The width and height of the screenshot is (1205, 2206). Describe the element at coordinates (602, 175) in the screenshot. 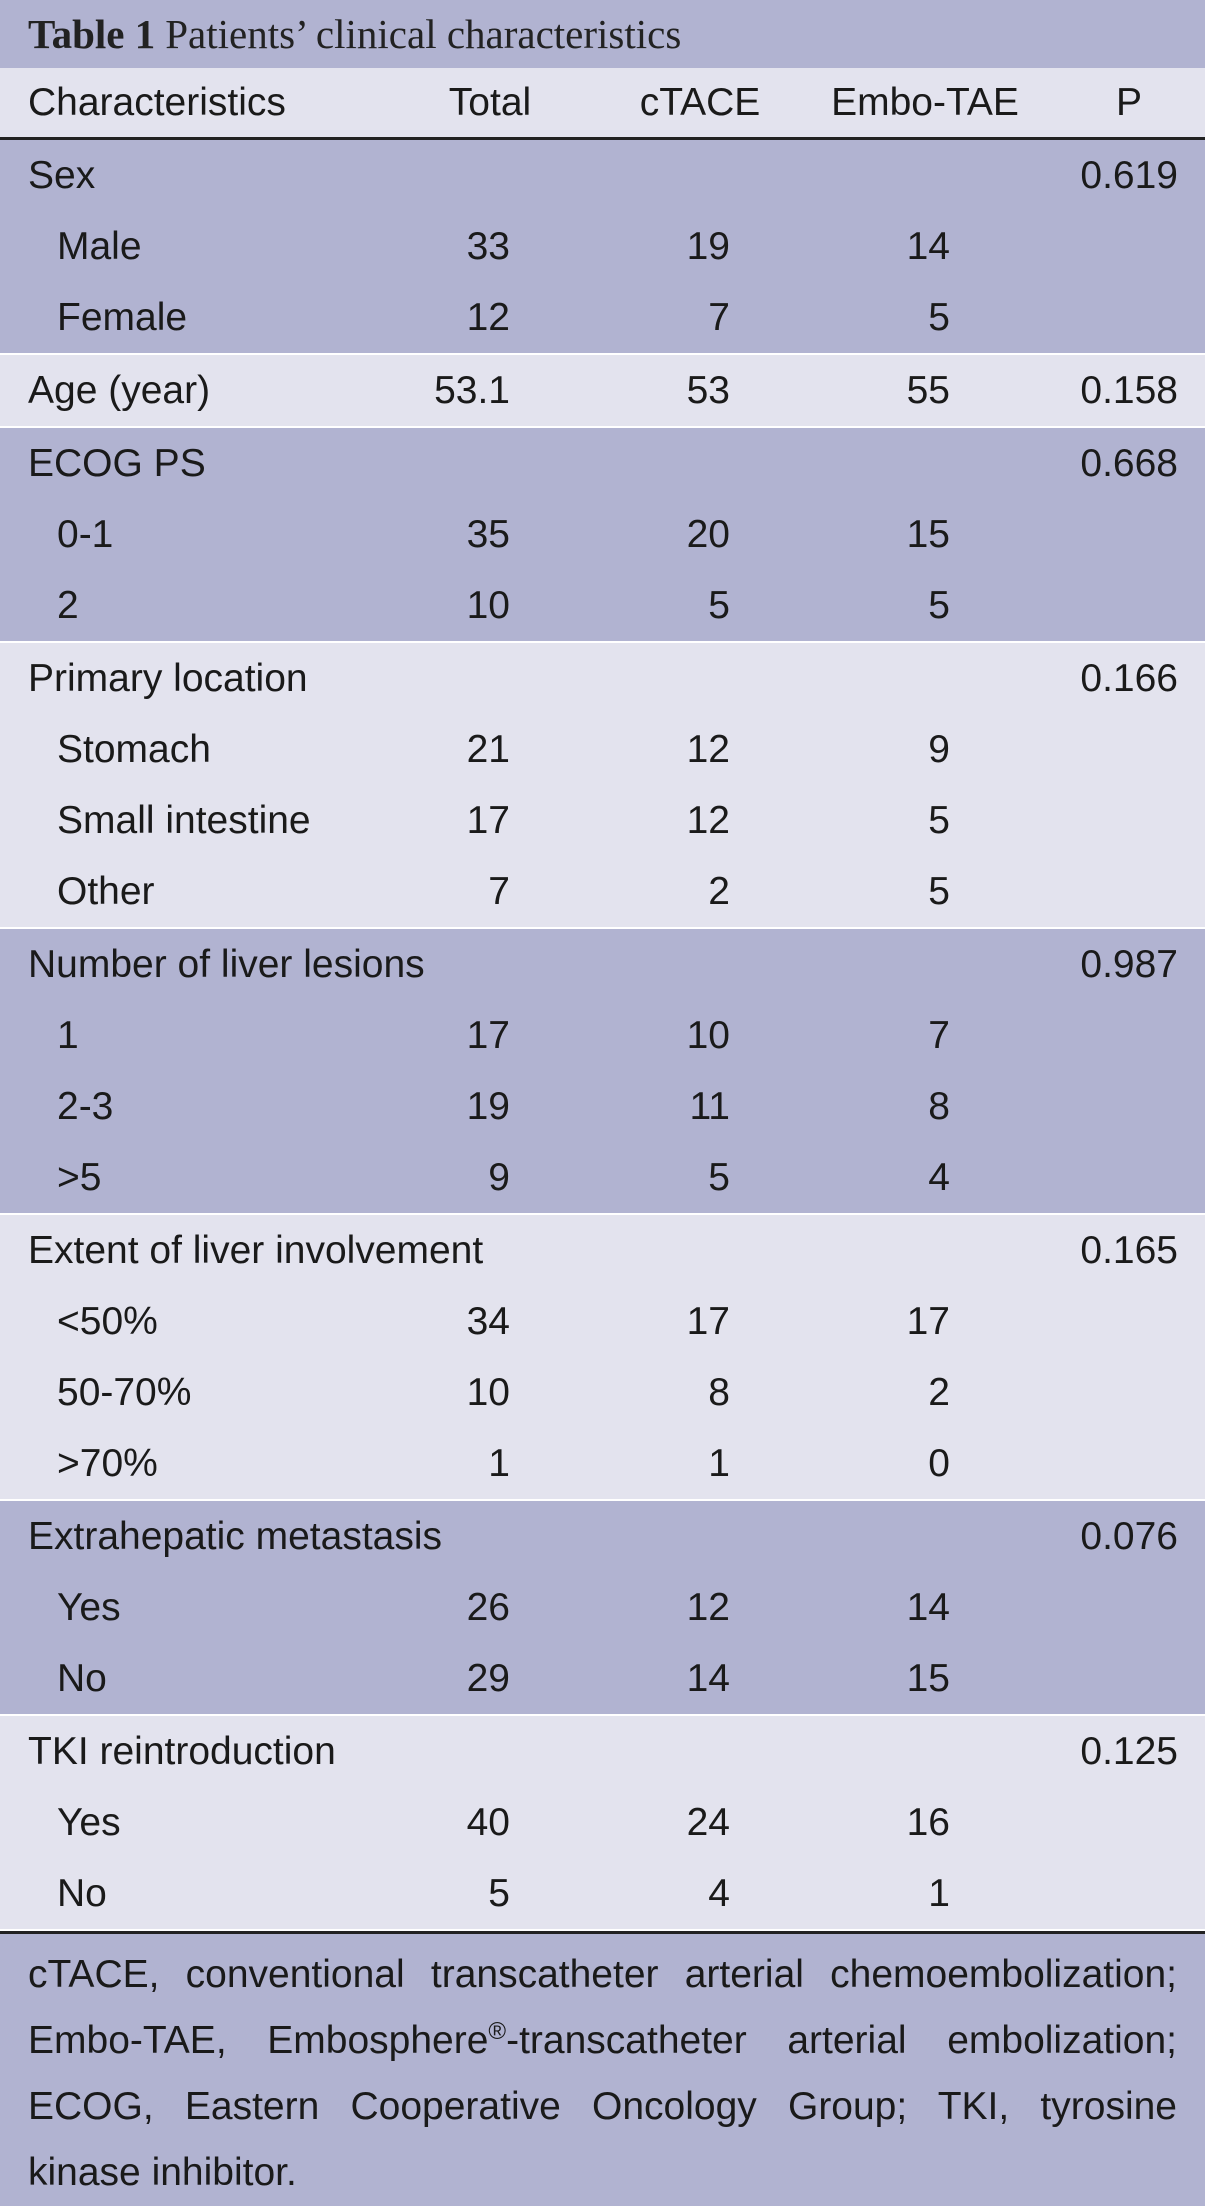

I see `table-group-row: Sex 0.619` at that location.